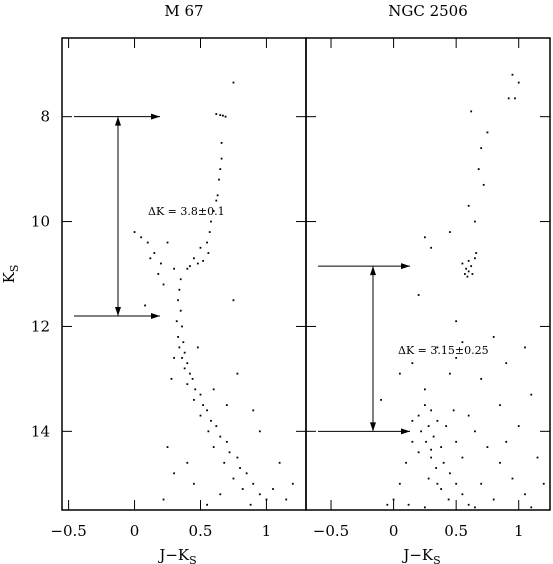 This screenshot has width=553, height=564. Describe the element at coordinates (428, 11) in the screenshot. I see `panel-title: NGC 2506` at that location.